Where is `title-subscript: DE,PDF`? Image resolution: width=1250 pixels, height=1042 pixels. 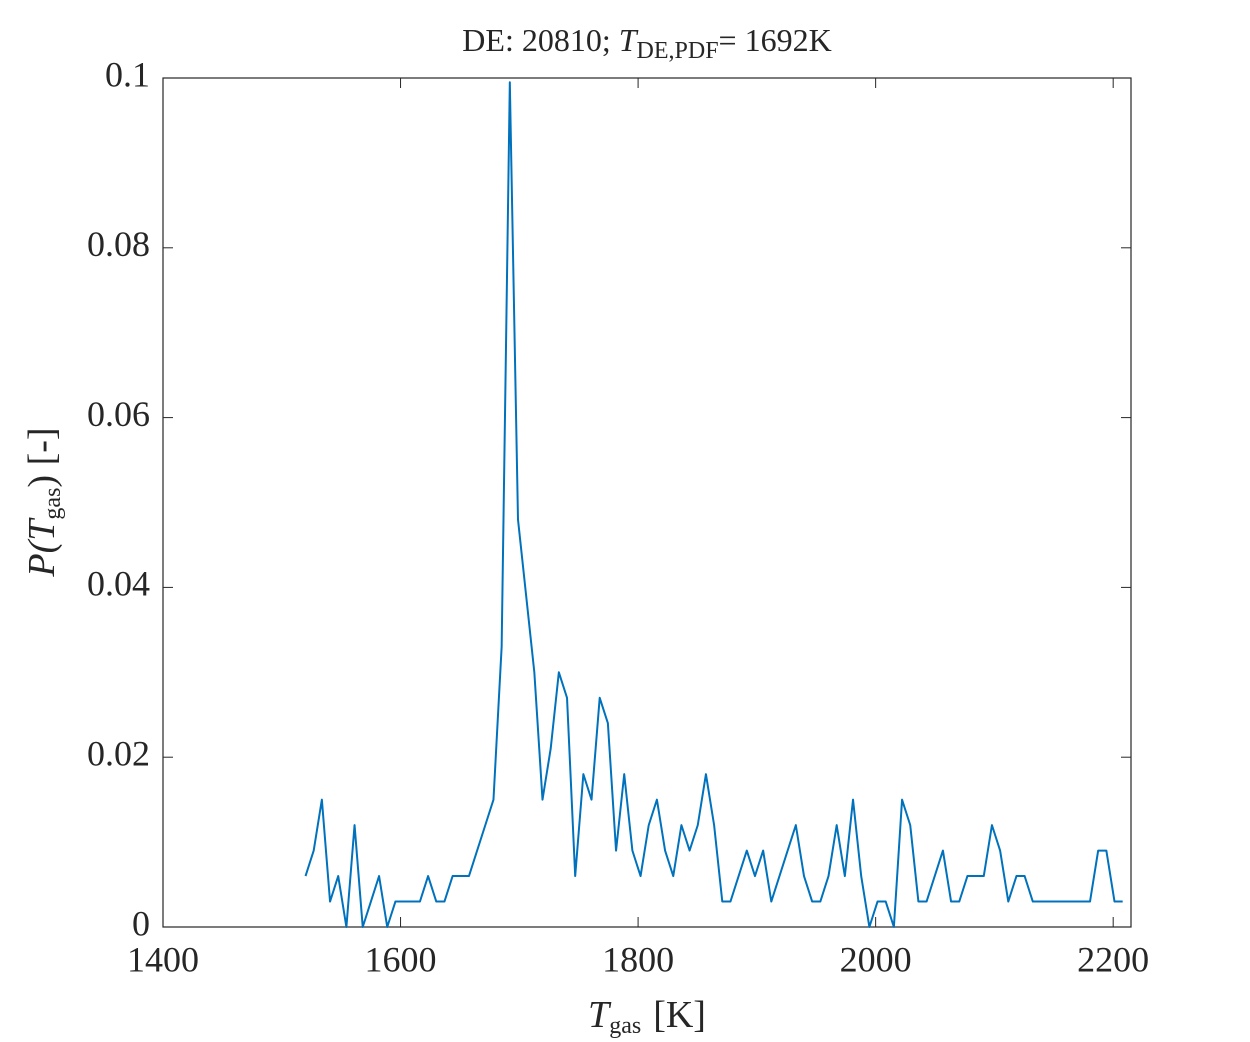
title-subscript: DE,PDF is located at coordinates (678, 51).